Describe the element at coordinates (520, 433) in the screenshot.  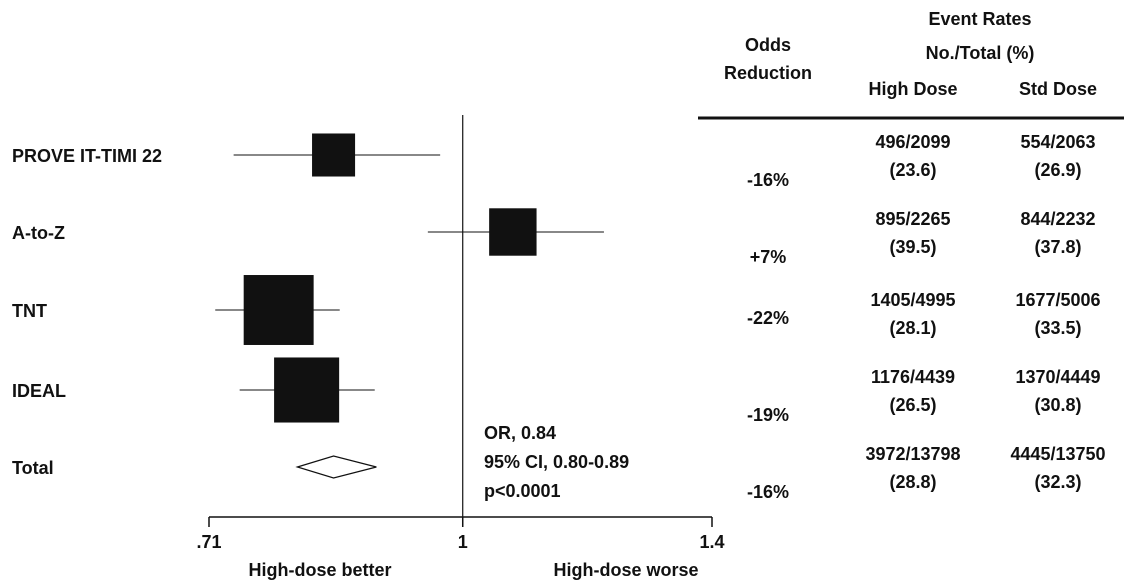
I see `annotation: OR, 0.84` at that location.